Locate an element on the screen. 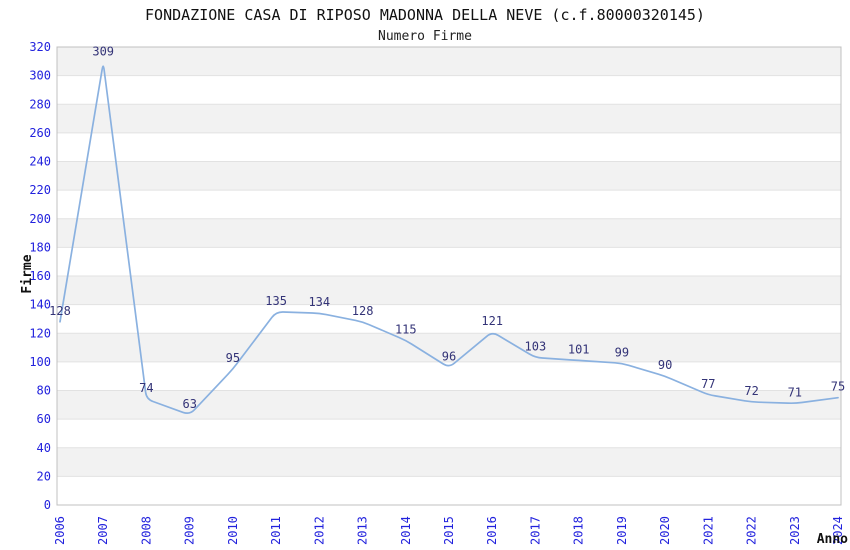 The height and width of the screenshot is (550, 850). y-tick-label: 300 is located at coordinates (40, 76).